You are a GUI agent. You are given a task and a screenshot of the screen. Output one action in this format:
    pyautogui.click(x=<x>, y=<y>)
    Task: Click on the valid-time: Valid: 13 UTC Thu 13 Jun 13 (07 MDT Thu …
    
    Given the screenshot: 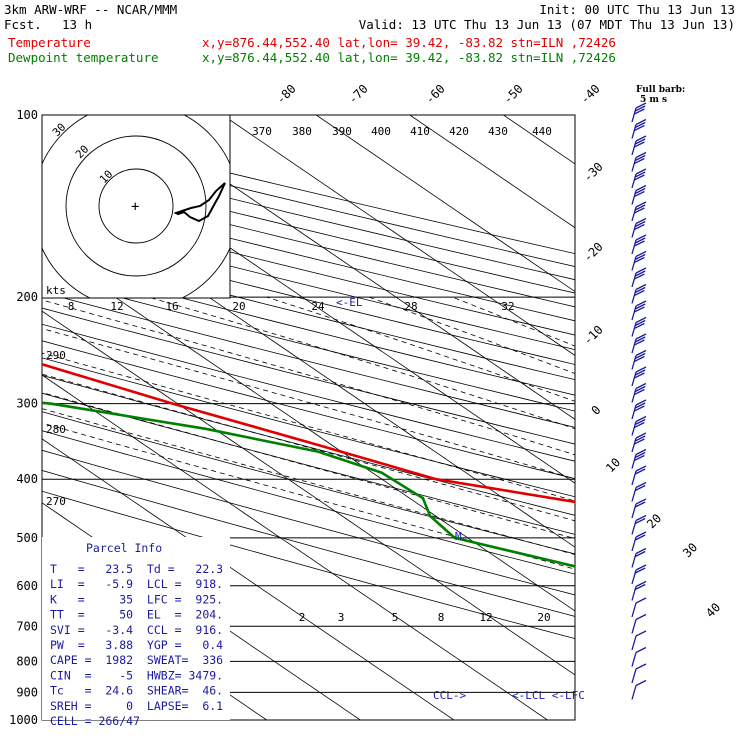 What is the action you would take?
    pyautogui.click(x=547, y=24)
    